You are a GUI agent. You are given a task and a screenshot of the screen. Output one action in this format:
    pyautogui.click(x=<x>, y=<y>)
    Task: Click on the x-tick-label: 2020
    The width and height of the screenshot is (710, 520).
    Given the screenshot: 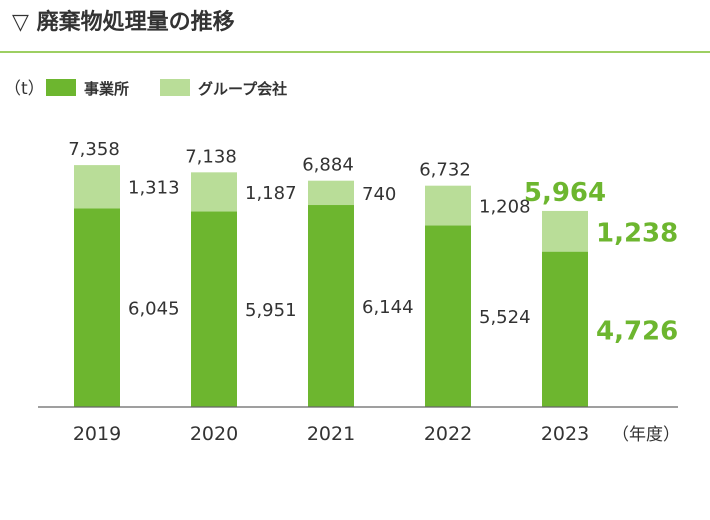 What is the action you would take?
    pyautogui.click(x=214, y=434)
    